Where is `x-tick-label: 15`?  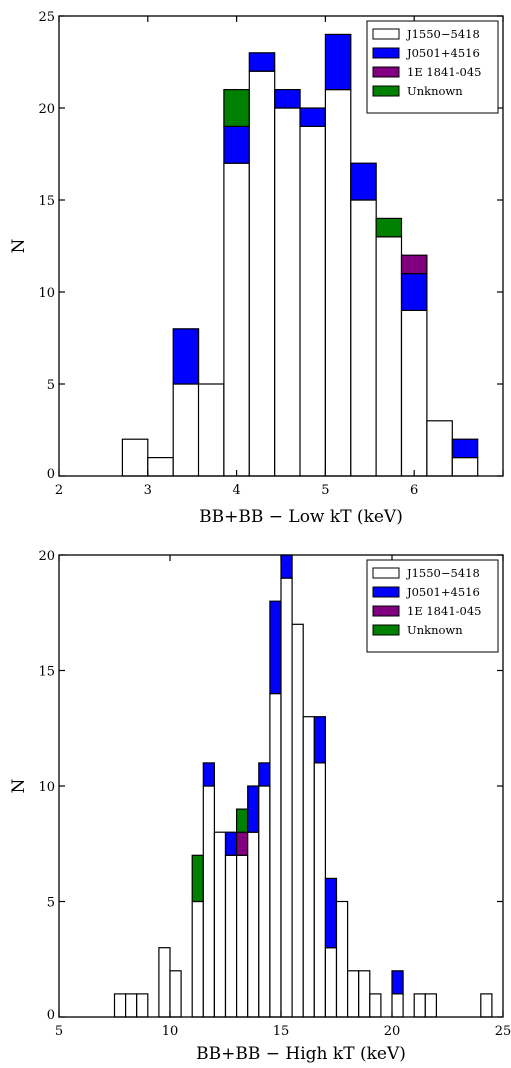
x-tick-label: 15 is located at coordinates (281, 1031).